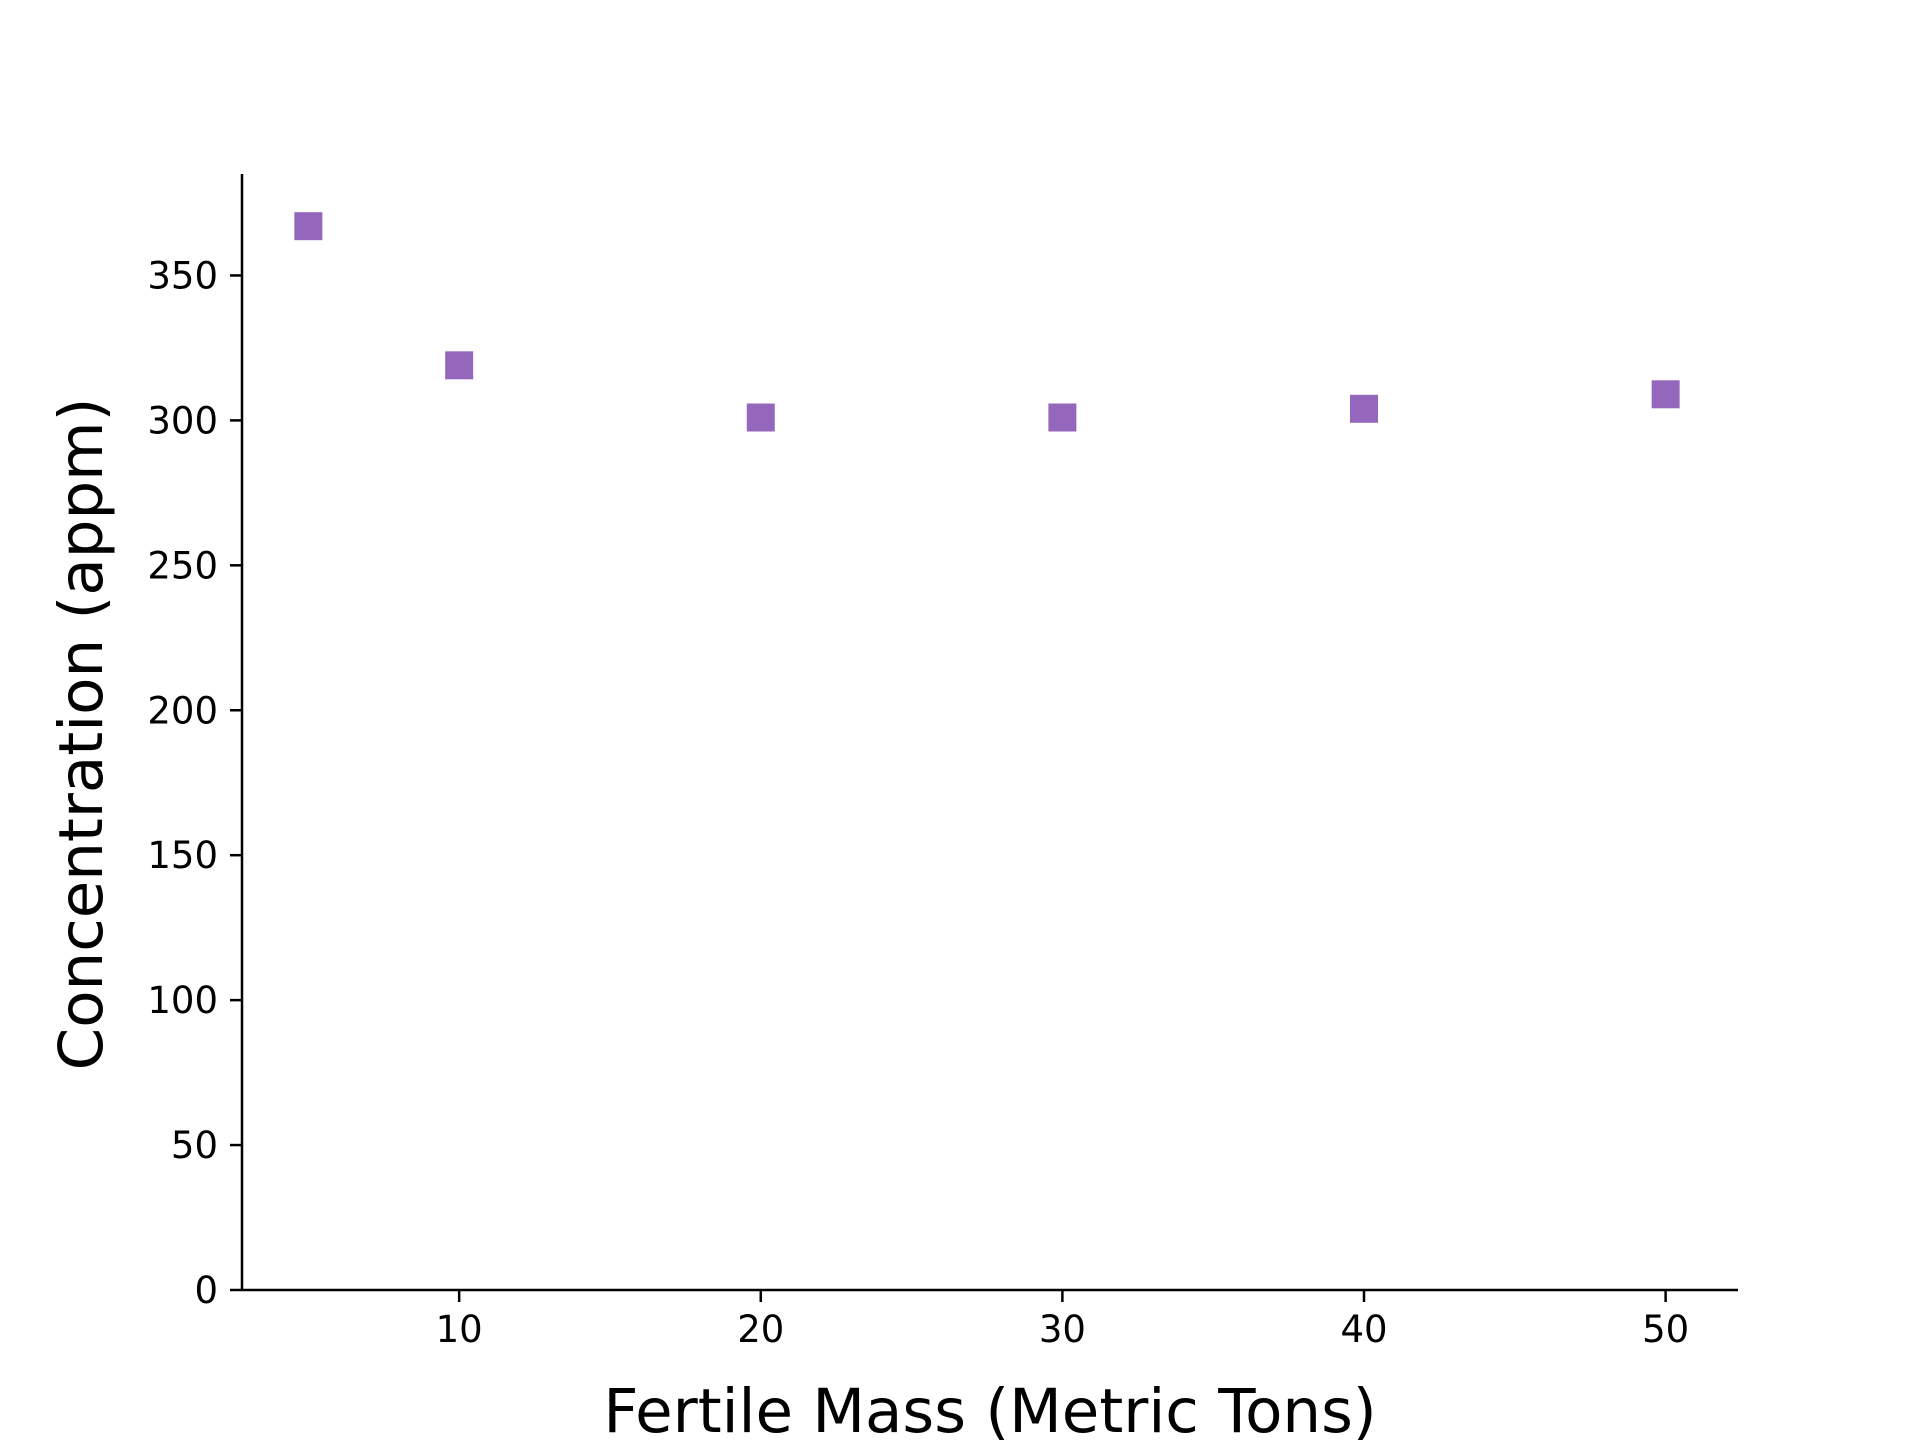 The image size is (1920, 1440). I want to click on y-tick-label: 150, so click(182, 855).